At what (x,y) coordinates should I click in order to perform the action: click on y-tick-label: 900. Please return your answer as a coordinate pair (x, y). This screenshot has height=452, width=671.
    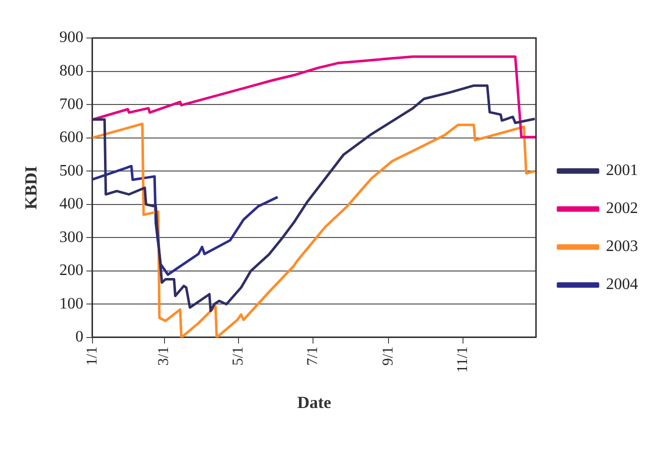
    Looking at the image, I should click on (71, 37).